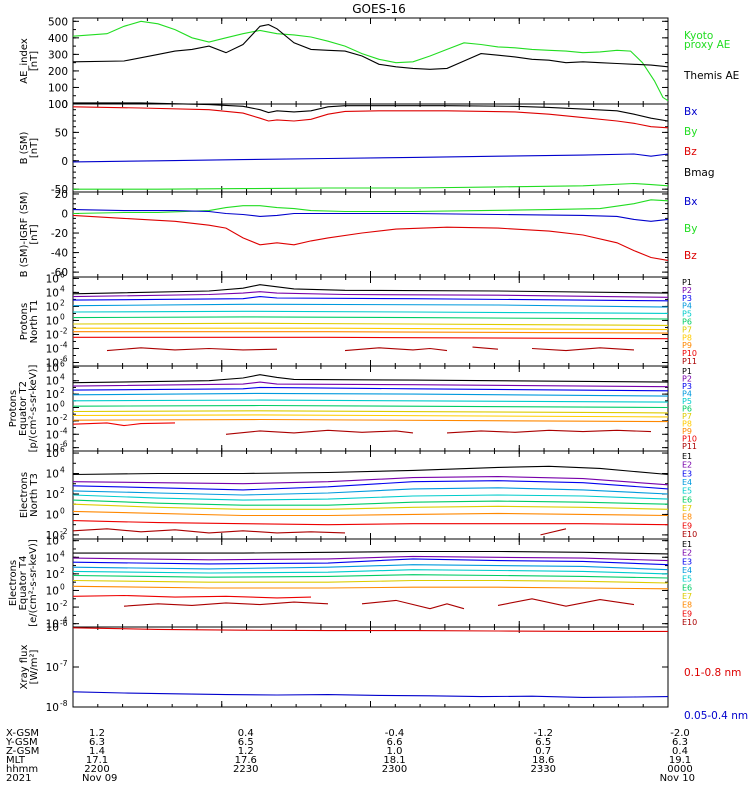 The image size is (750, 800). Describe the element at coordinates (371, 552) in the screenshot. I see `series-E1` at that location.